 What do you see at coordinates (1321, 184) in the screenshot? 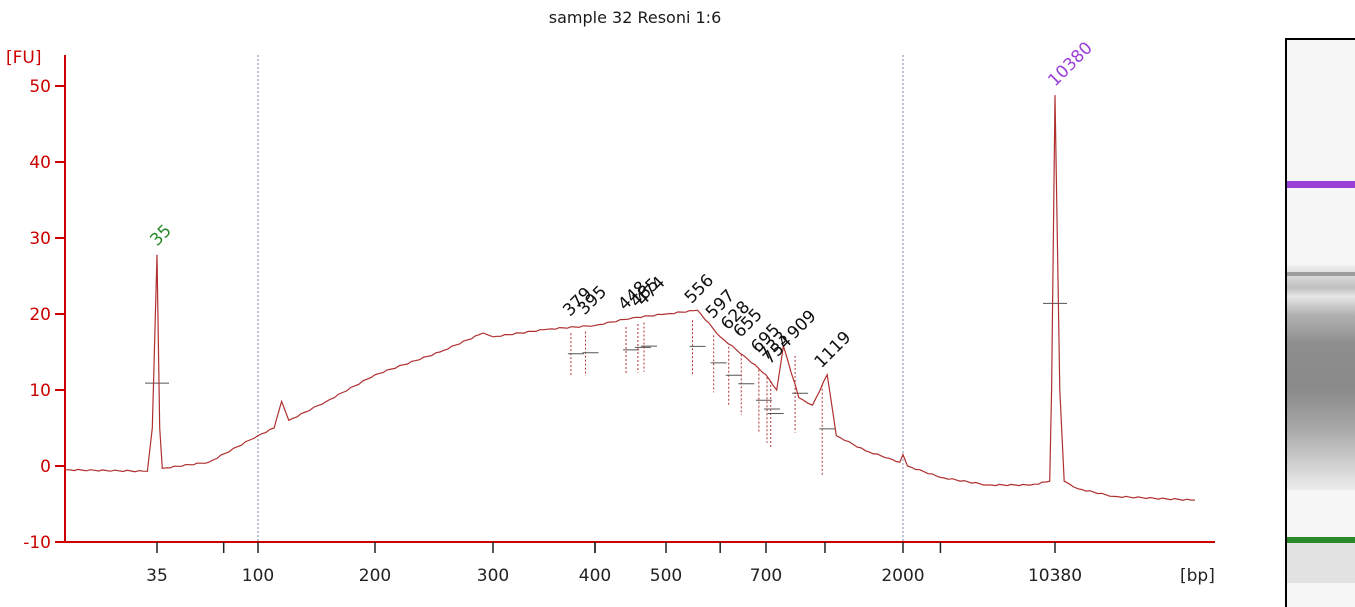
I see `gel-band-upper-marker` at bounding box center [1321, 184].